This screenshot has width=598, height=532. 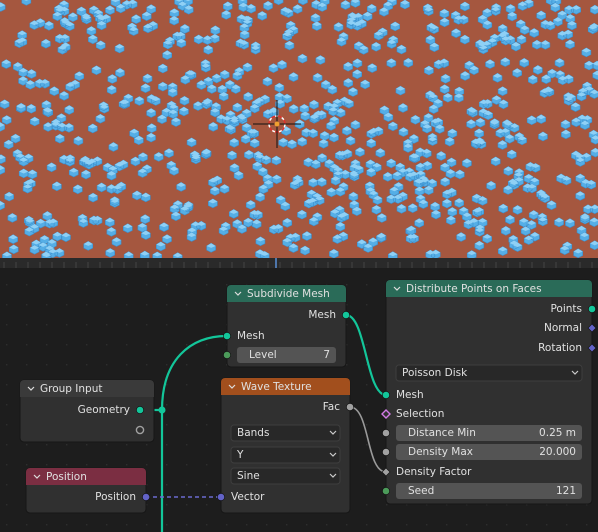 I want to click on node-title: Position, so click(x=66, y=477).